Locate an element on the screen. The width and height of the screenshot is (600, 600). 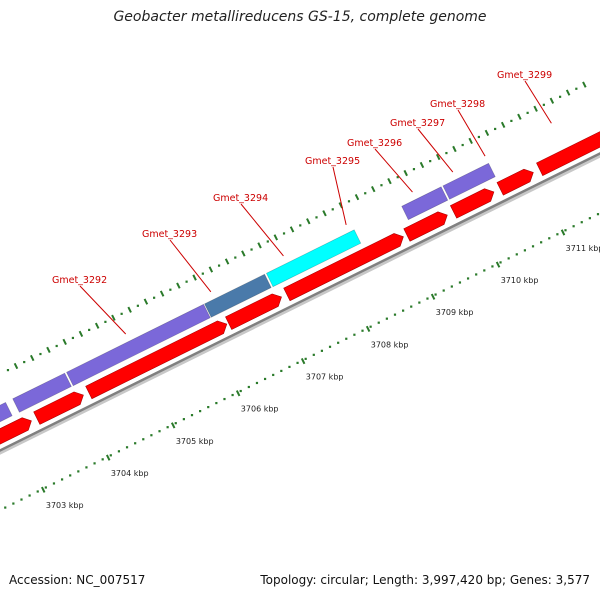
scale-label: 3703 kbp is located at coordinates (65, 505).